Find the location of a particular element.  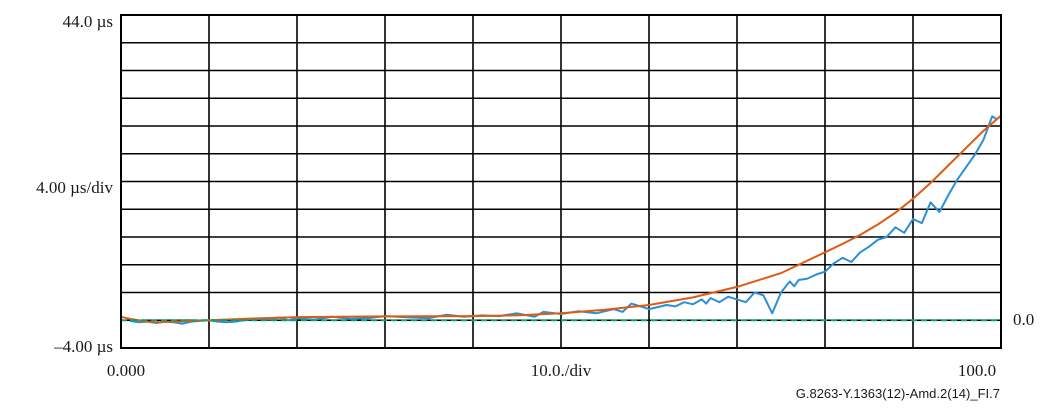

x-start-label: 0.000 is located at coordinates (126, 370).